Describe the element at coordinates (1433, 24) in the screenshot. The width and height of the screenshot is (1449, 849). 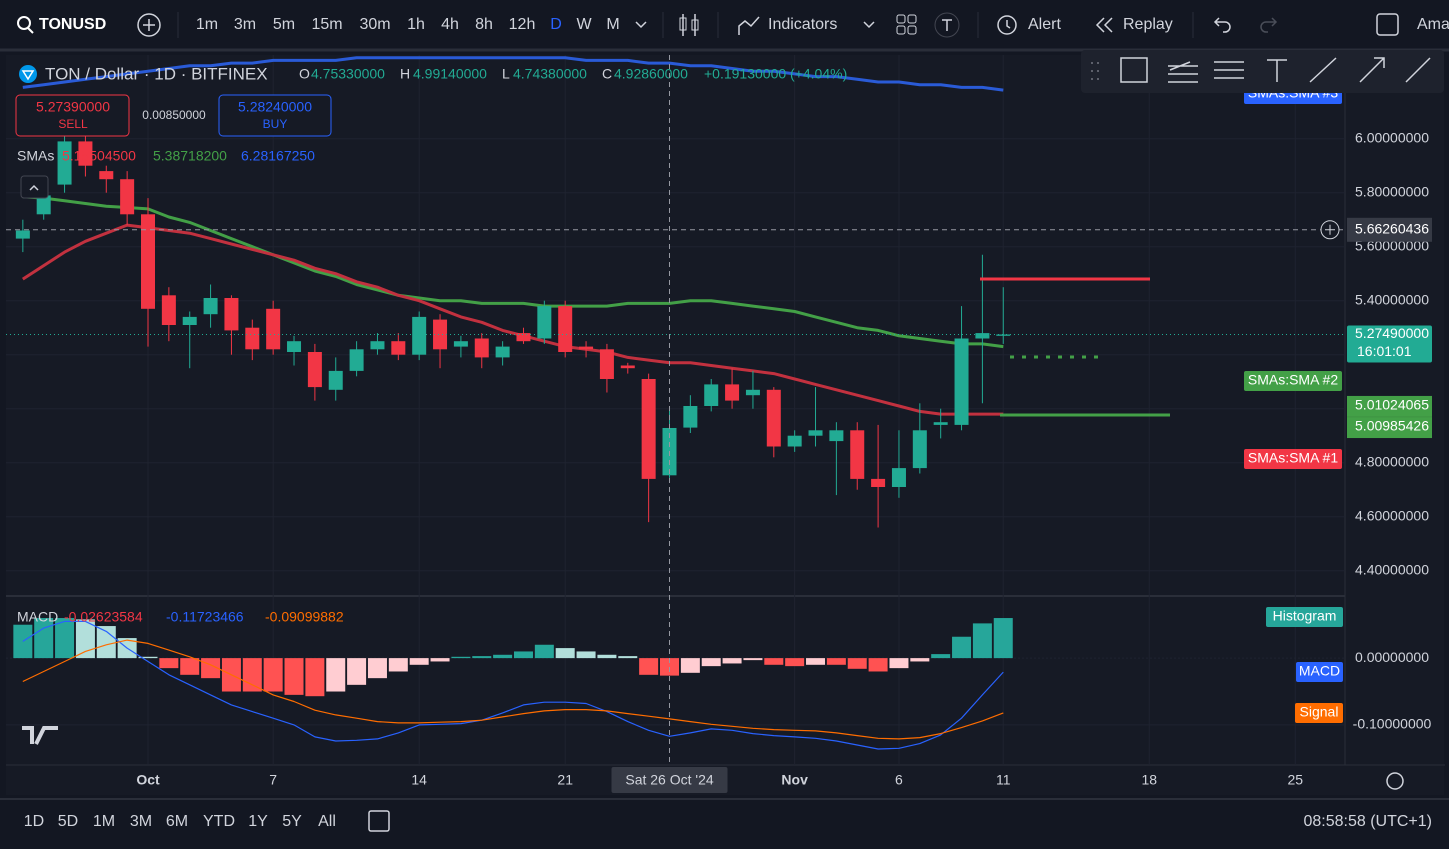
I see `account: Ama` at that location.